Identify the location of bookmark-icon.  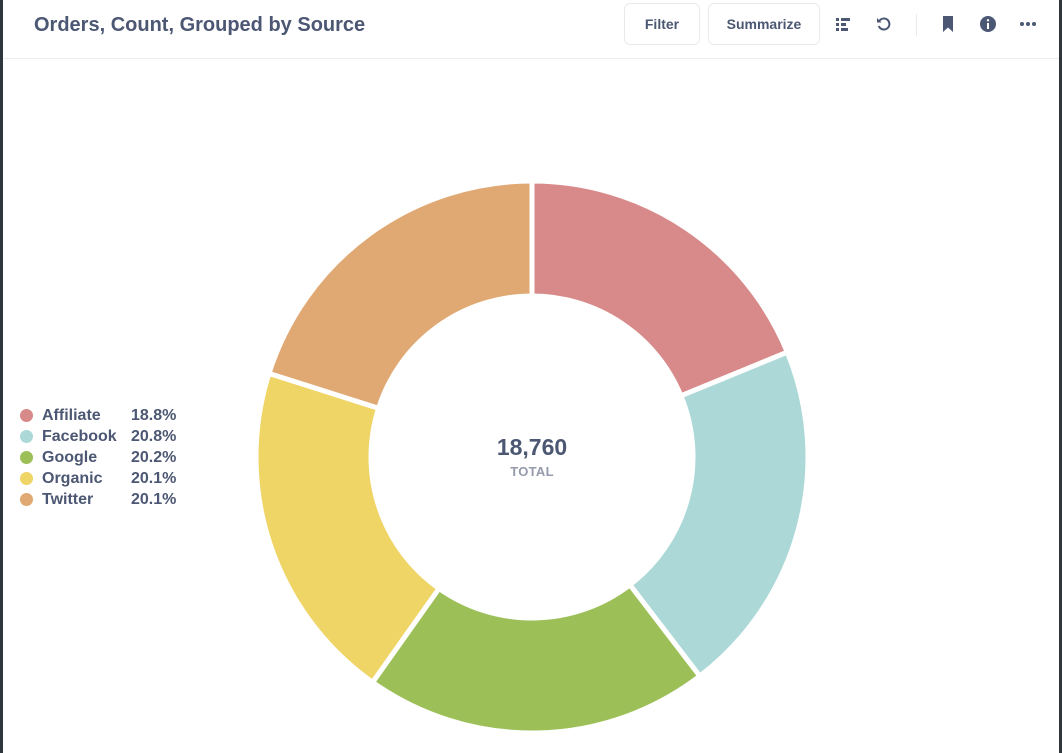
(948, 24).